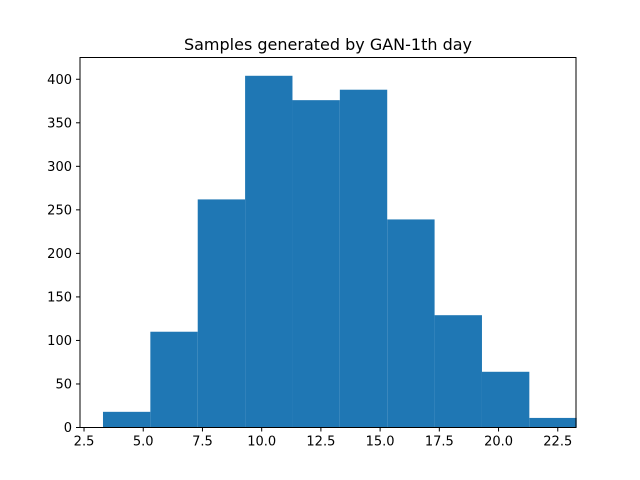 The width and height of the screenshot is (640, 480). I want to click on y-axis: 0 50 100 150 200 250 300 350 400, so click(63, 254).